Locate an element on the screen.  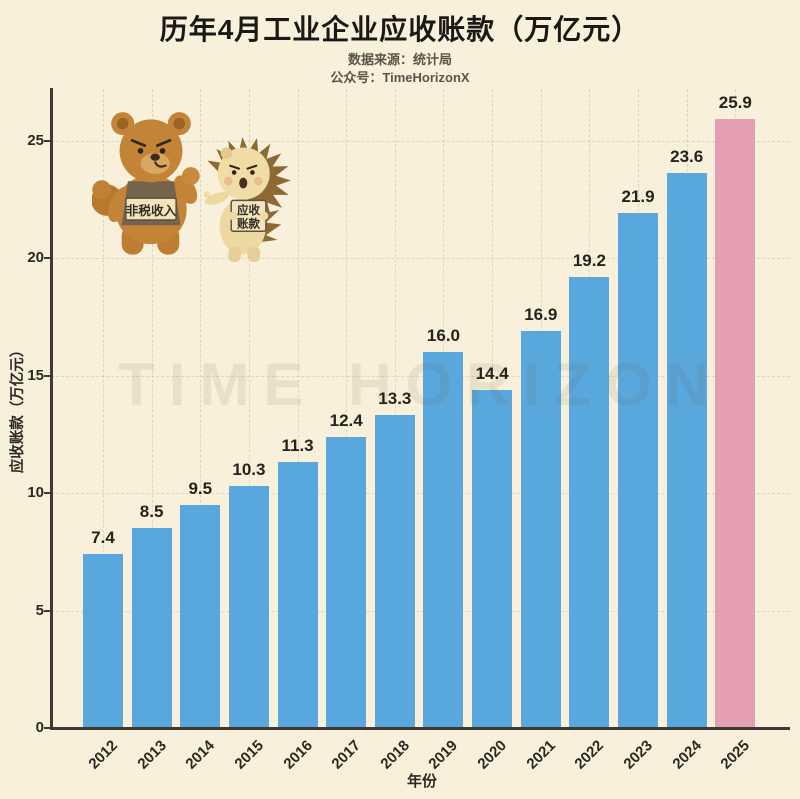
bar-value-label: 8.5 is located at coordinates (151, 512).